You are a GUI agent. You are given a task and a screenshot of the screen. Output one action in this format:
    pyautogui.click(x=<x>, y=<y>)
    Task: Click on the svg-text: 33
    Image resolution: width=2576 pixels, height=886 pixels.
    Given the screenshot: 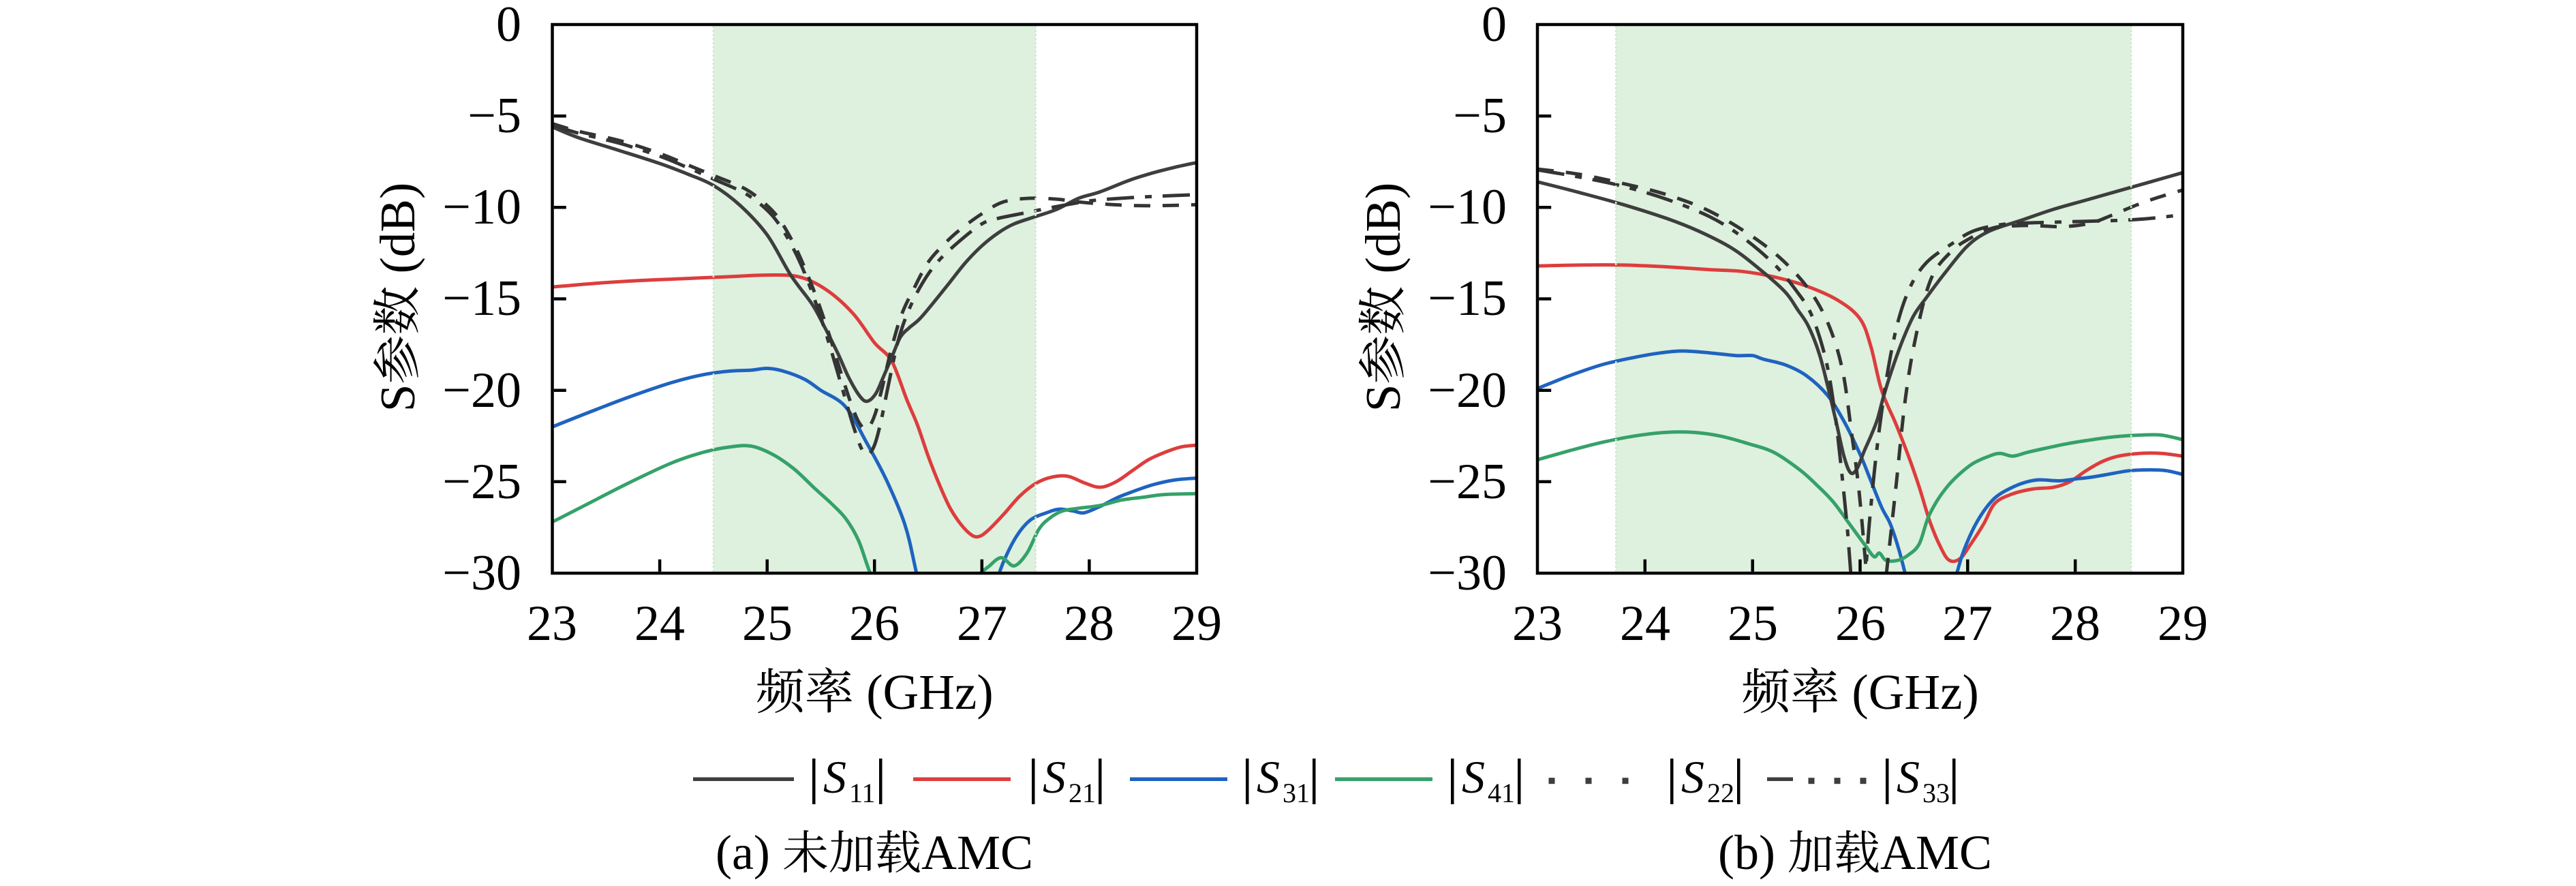 What is the action you would take?
    pyautogui.click(x=1936, y=793)
    